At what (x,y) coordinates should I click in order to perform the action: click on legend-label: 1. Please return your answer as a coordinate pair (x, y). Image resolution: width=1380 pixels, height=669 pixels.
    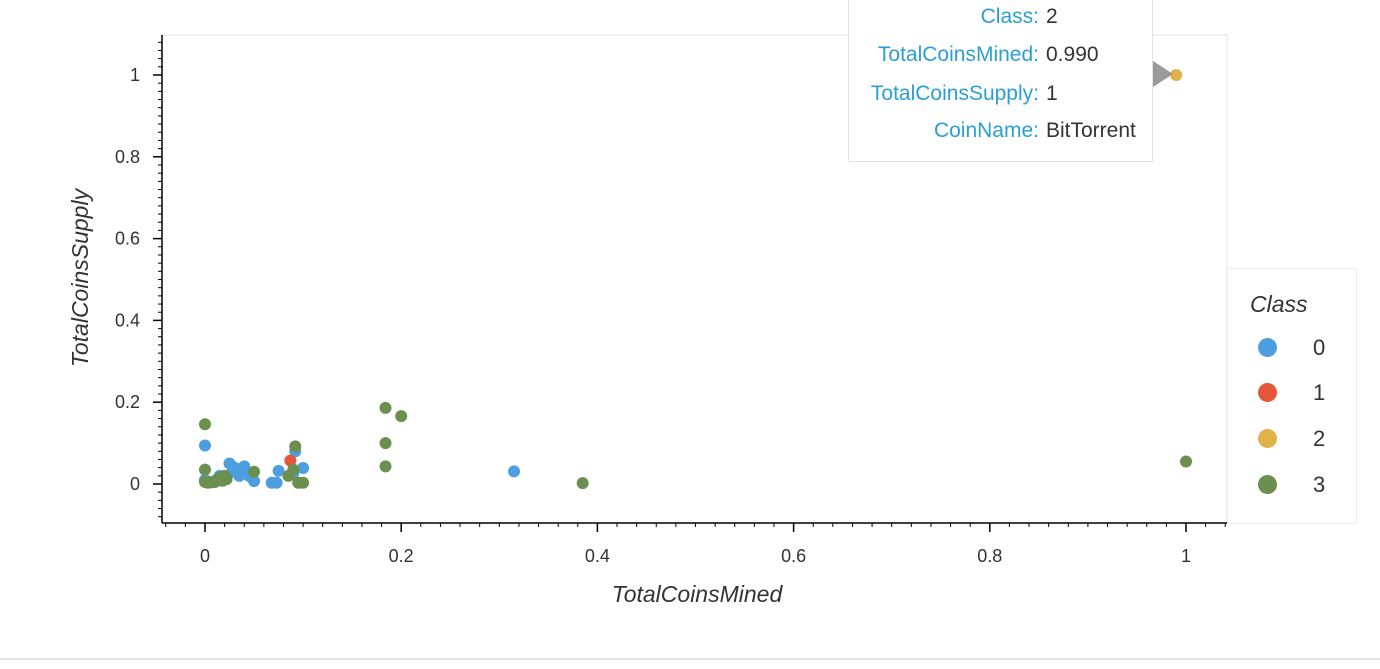
    Looking at the image, I should click on (1319, 392).